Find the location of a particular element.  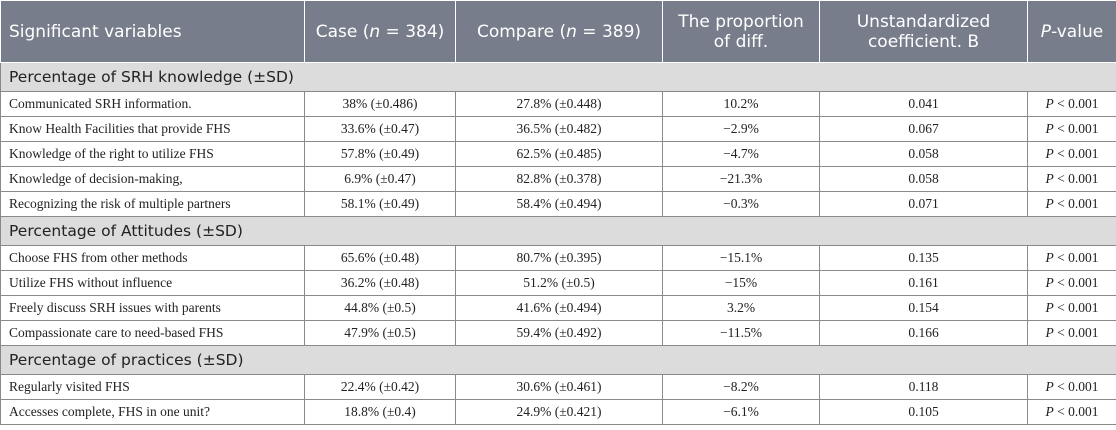

header-case: Case (n = 384) is located at coordinates (380, 31).